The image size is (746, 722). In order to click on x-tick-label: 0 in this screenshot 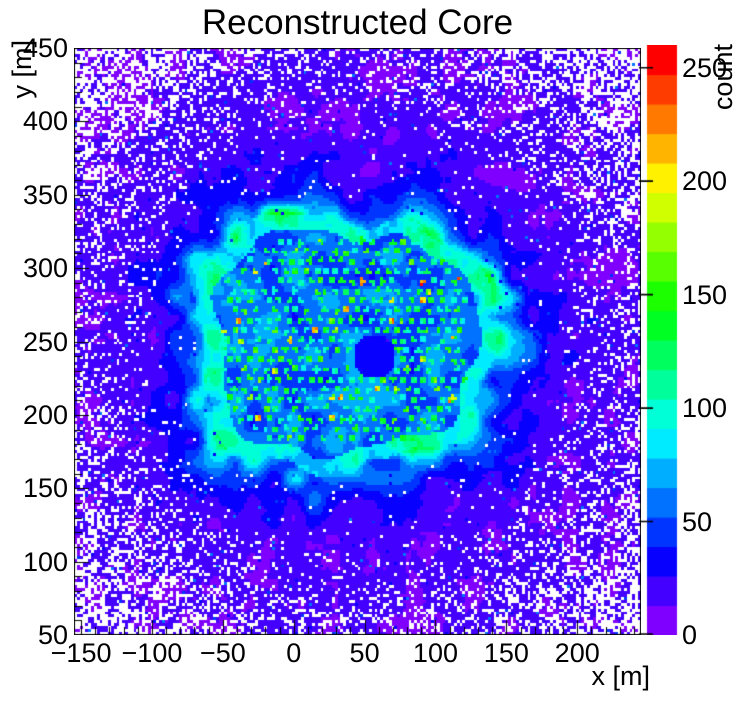, I will do `click(294, 653)`.